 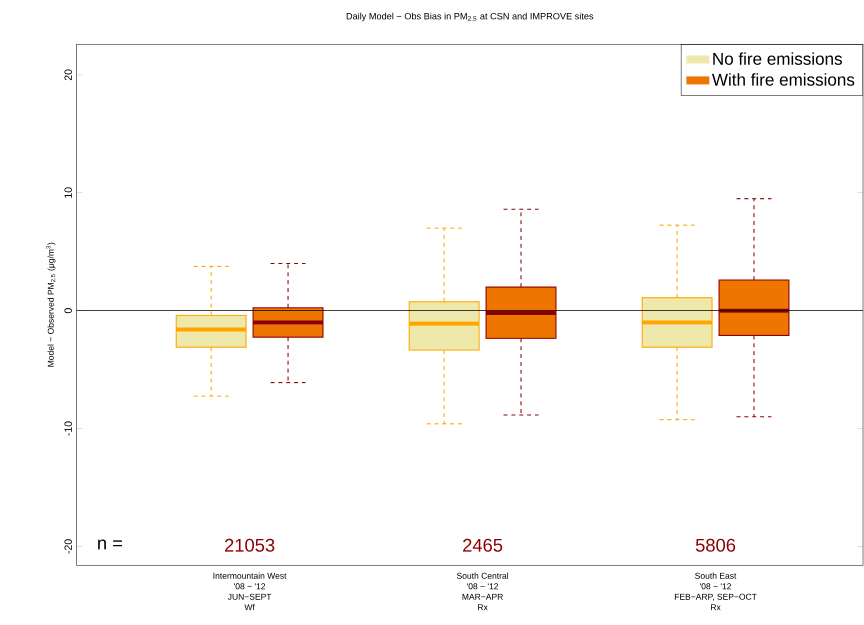 What do you see at coordinates (68, 311) in the screenshot?
I see `y-tick-label: 0` at bounding box center [68, 311].